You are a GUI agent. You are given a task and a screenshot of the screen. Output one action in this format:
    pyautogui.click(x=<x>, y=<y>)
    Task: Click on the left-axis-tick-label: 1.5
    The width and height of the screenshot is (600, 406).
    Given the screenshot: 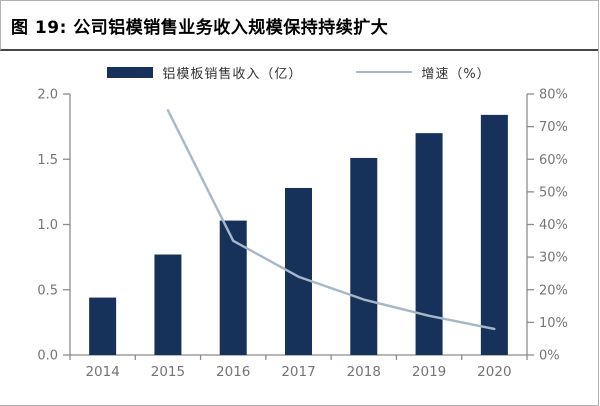 What is the action you would take?
    pyautogui.click(x=47, y=160)
    